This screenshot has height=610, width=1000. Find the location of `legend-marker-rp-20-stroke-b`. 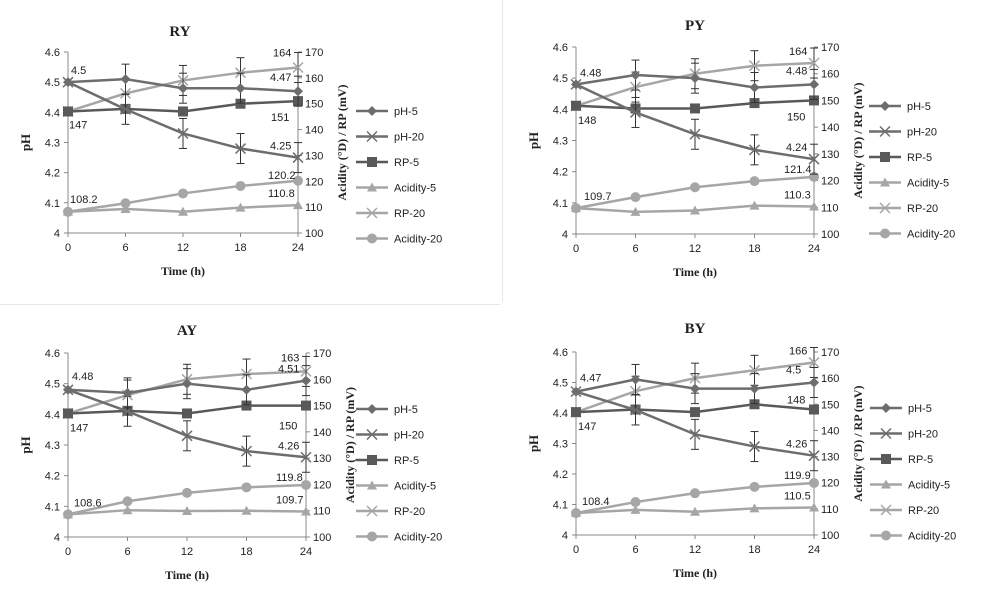

legend-marker-rp-20-stroke-b is located at coordinates (885, 208).